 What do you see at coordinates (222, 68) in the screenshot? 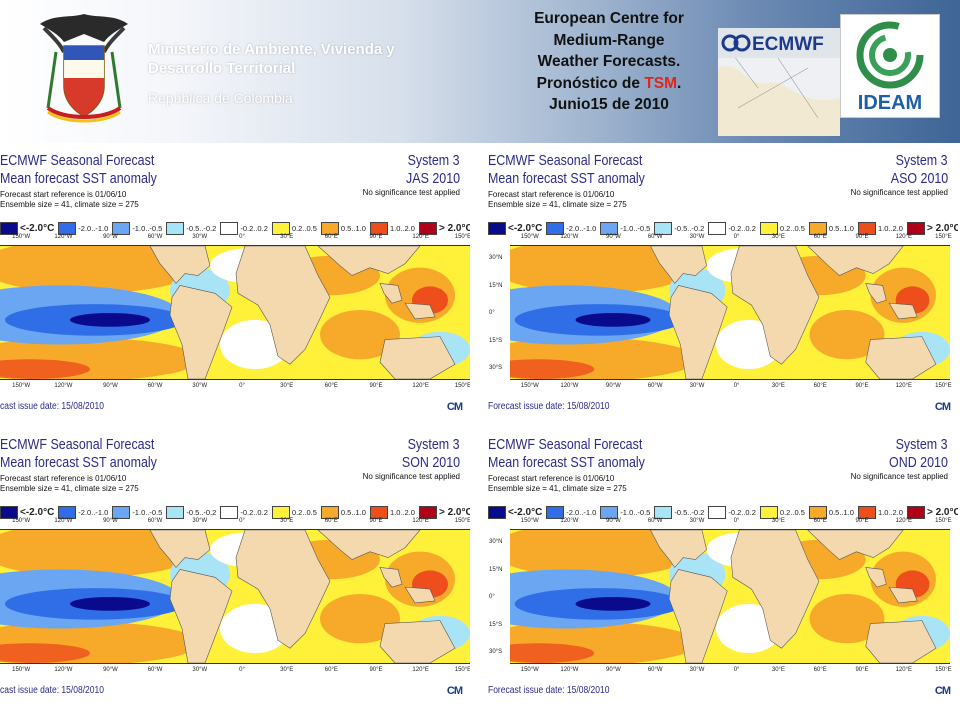
I see `ministry-line-2: Desarrollo Territorial` at bounding box center [222, 68].